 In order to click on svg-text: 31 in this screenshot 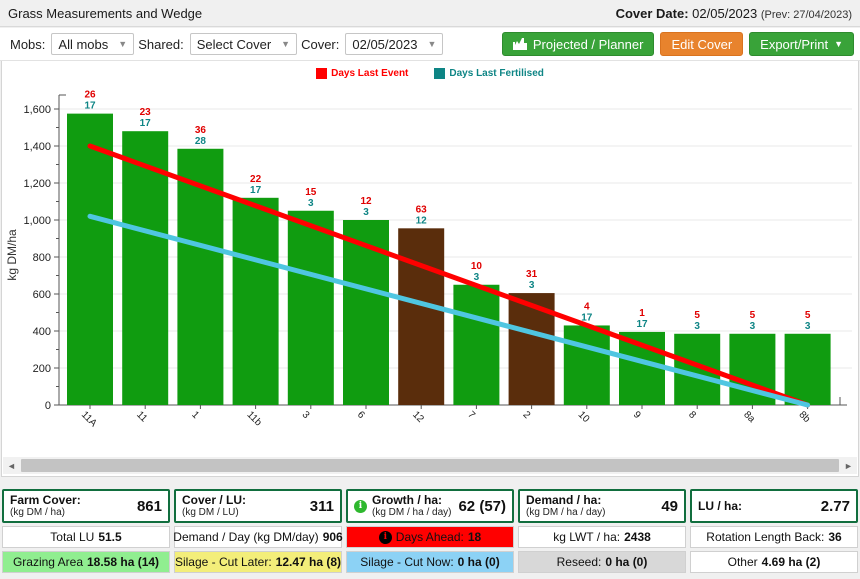, I will do `click(532, 274)`.